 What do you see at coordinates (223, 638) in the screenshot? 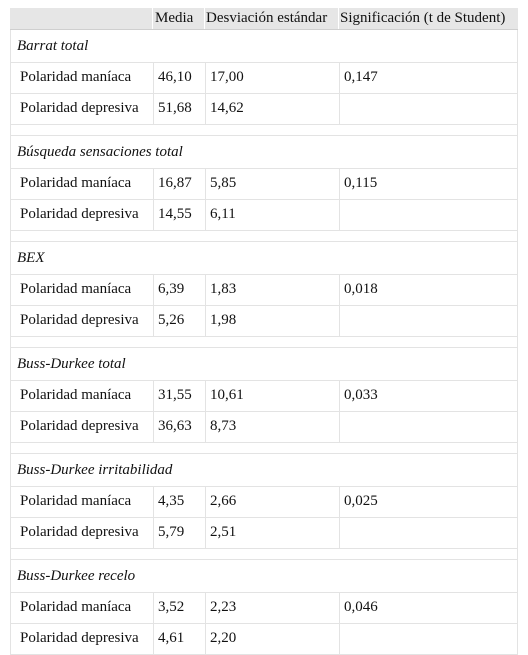
I see `row-sd: 2,20` at bounding box center [223, 638].